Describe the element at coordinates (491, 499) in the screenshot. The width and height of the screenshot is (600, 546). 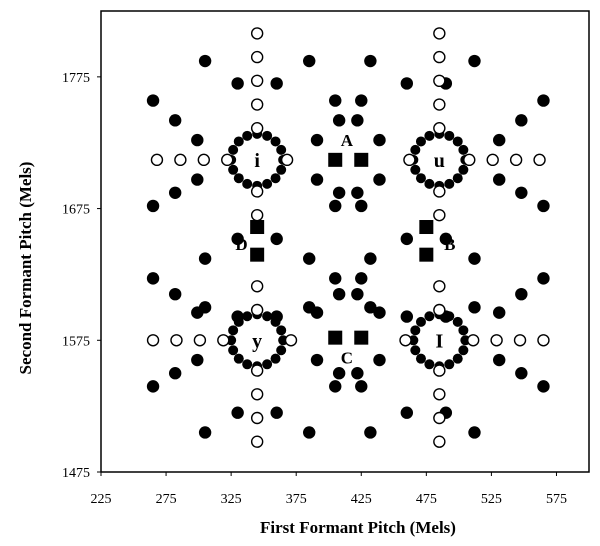
I see `x-tick-label: 525` at that location.